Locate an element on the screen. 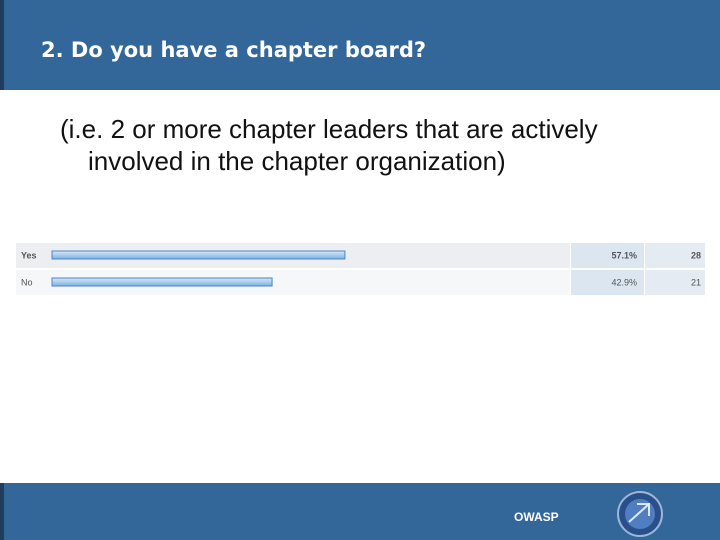 This screenshot has width=720, height=540. percent-label: 42.9% is located at coordinates (624, 282).